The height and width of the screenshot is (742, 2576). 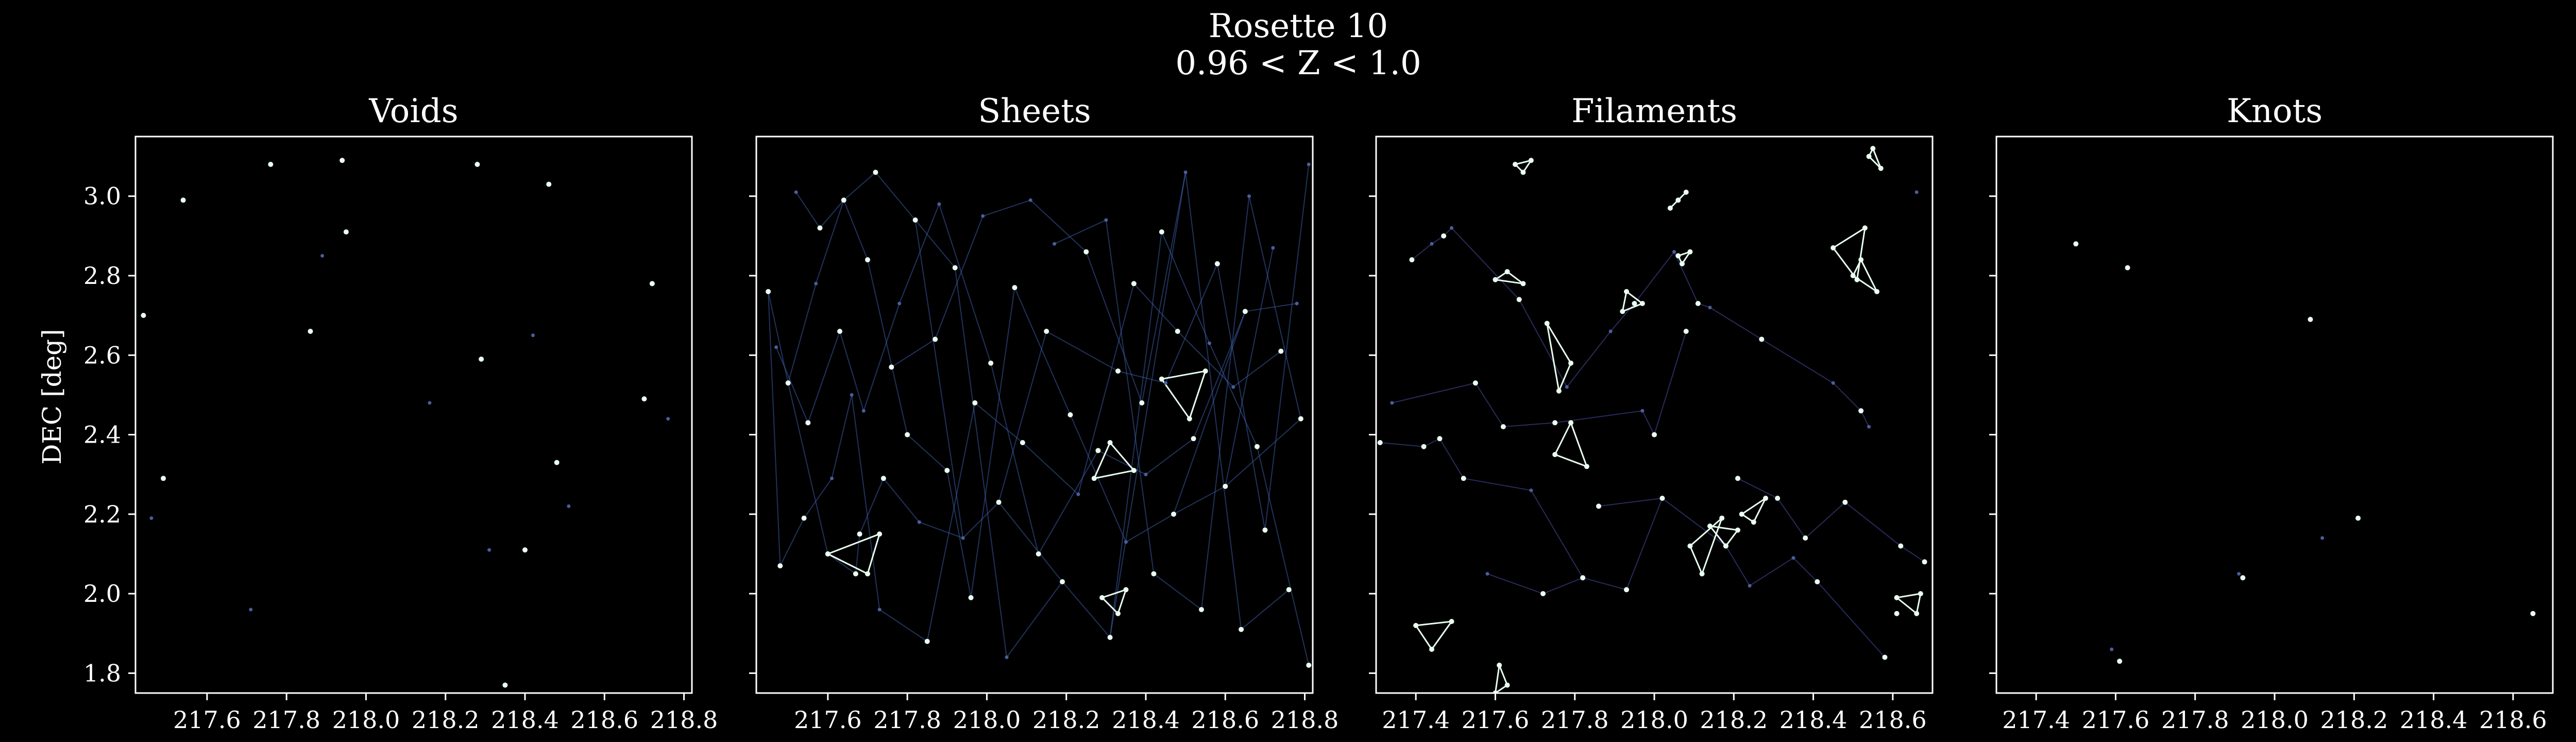 What do you see at coordinates (52, 396) in the screenshot?
I see `y-axis-label: DEC [deg]` at bounding box center [52, 396].